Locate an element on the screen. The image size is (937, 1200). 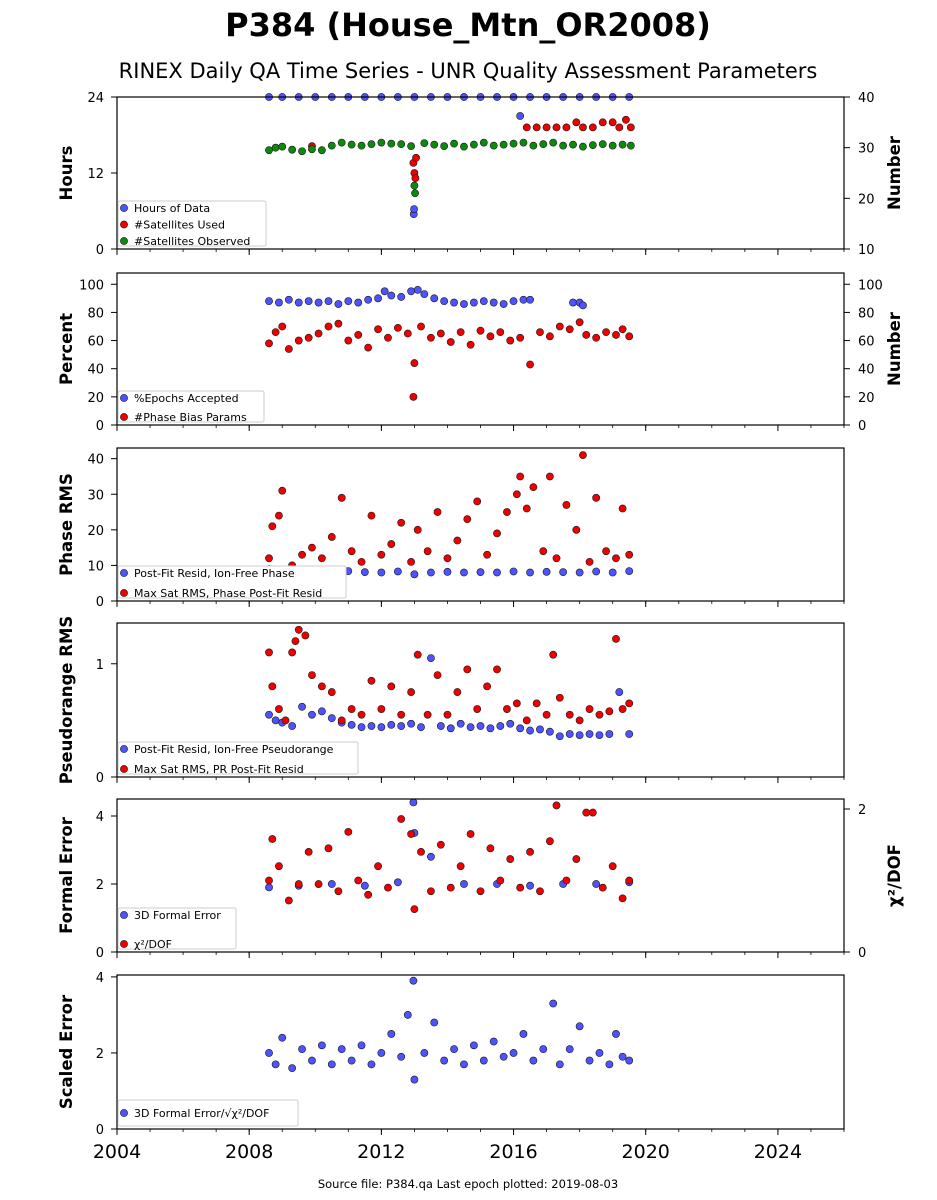
y-tick-label: 4 is located at coordinates (100, 978).